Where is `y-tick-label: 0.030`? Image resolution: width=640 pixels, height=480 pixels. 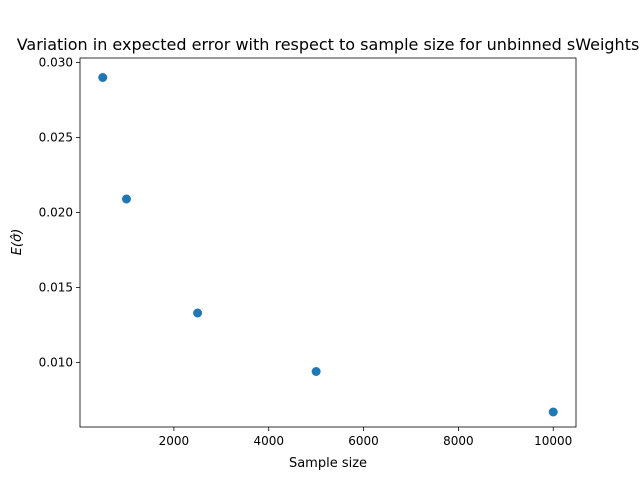 y-tick-label: 0.030 is located at coordinates (56, 63).